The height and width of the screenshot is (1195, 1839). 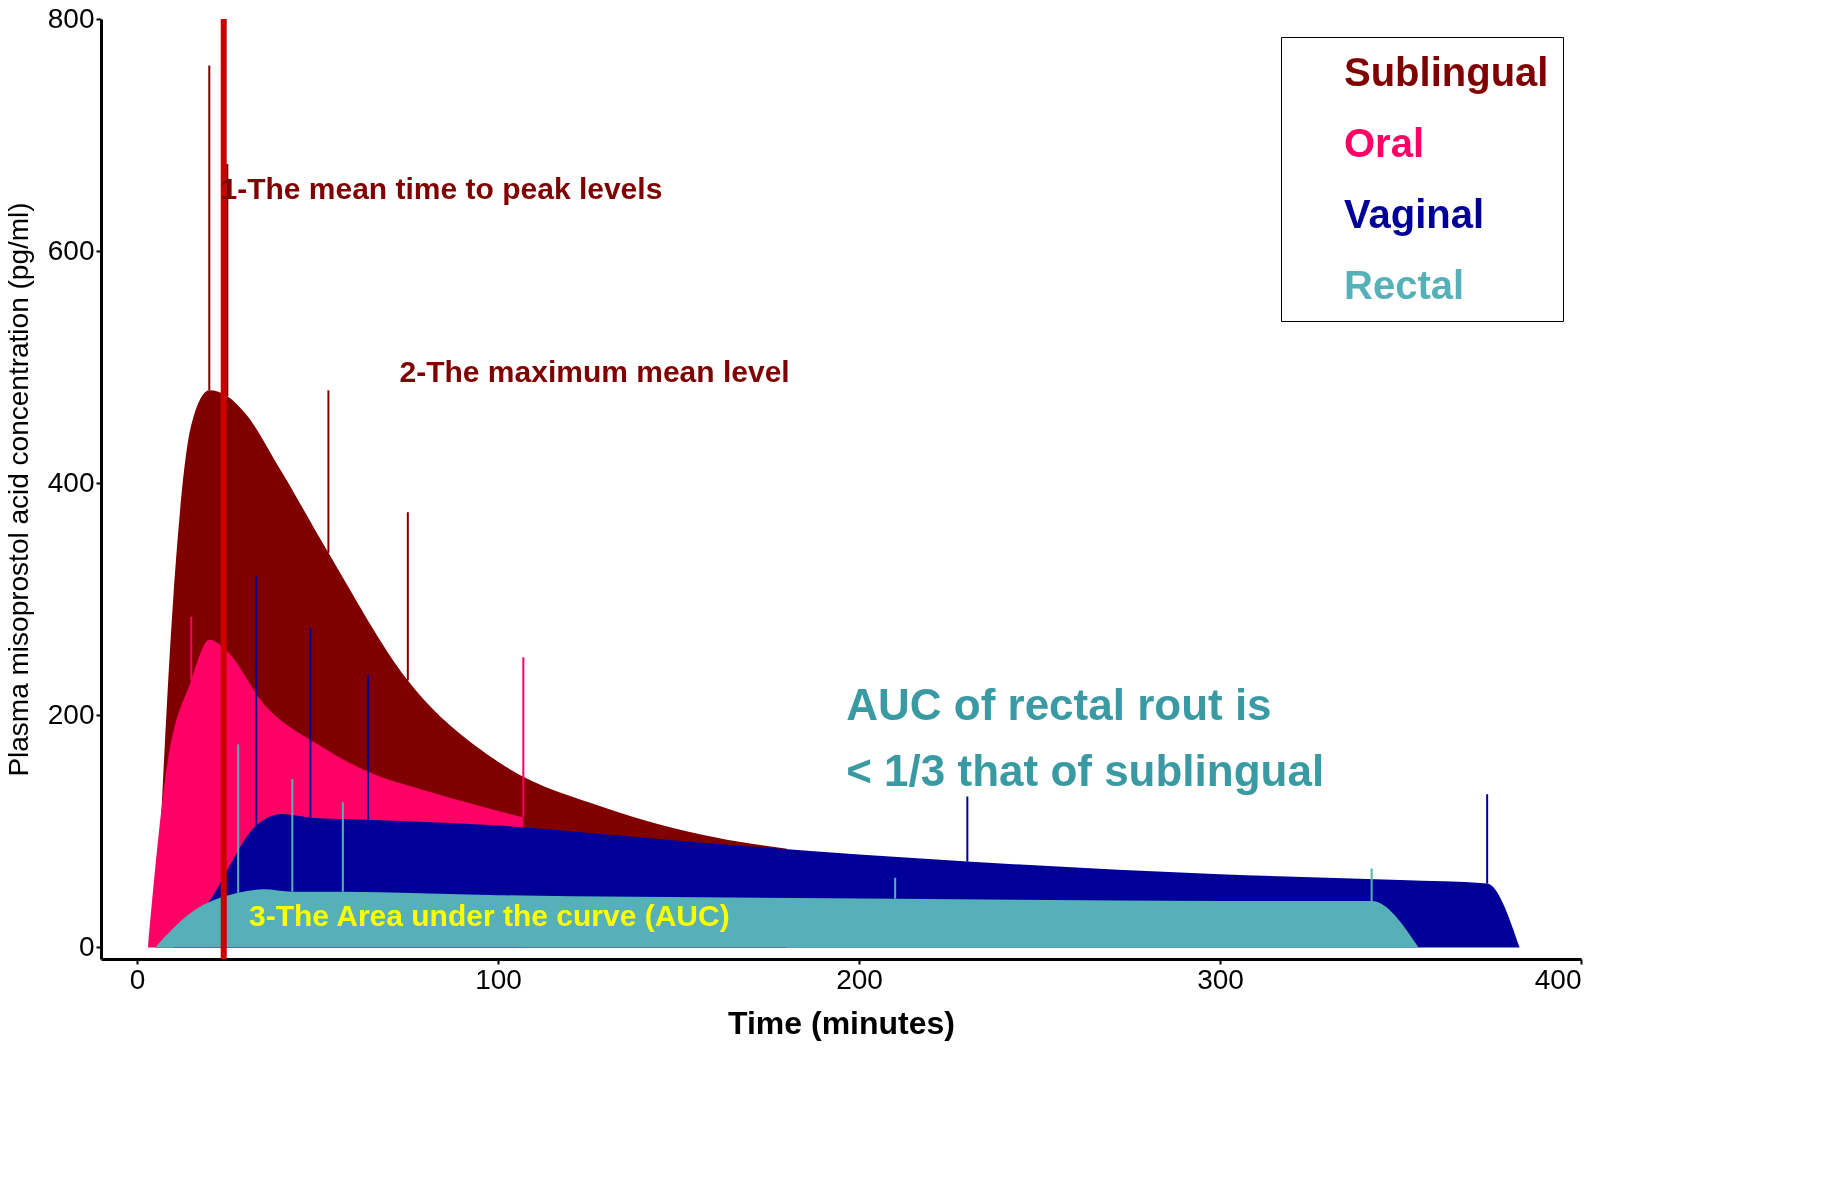 I want to click on text: Vaginal, so click(x=1414, y=213).